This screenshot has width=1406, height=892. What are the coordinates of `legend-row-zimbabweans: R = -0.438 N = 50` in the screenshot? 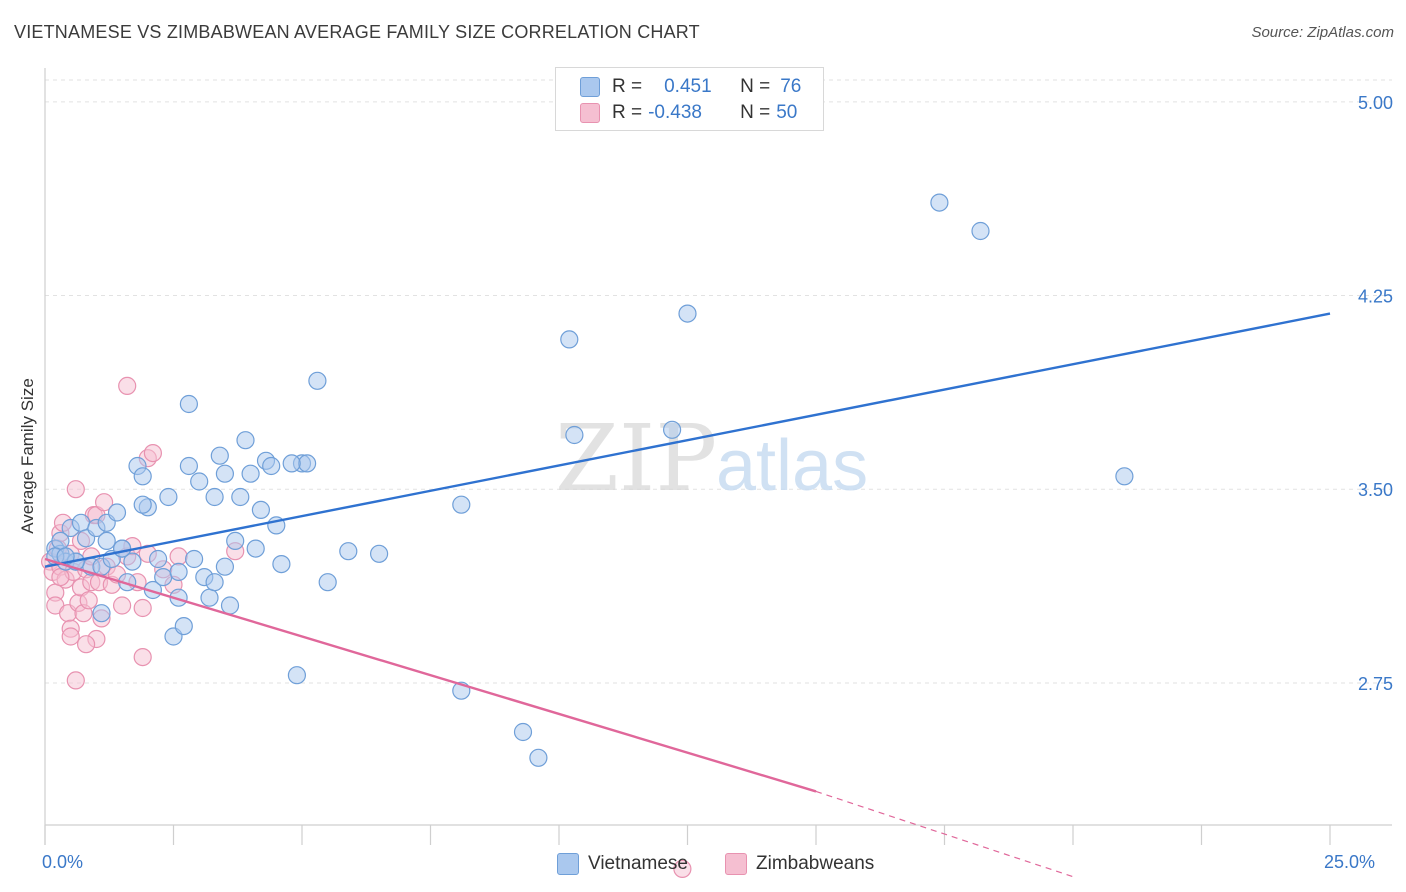 It's located at (688, 113).